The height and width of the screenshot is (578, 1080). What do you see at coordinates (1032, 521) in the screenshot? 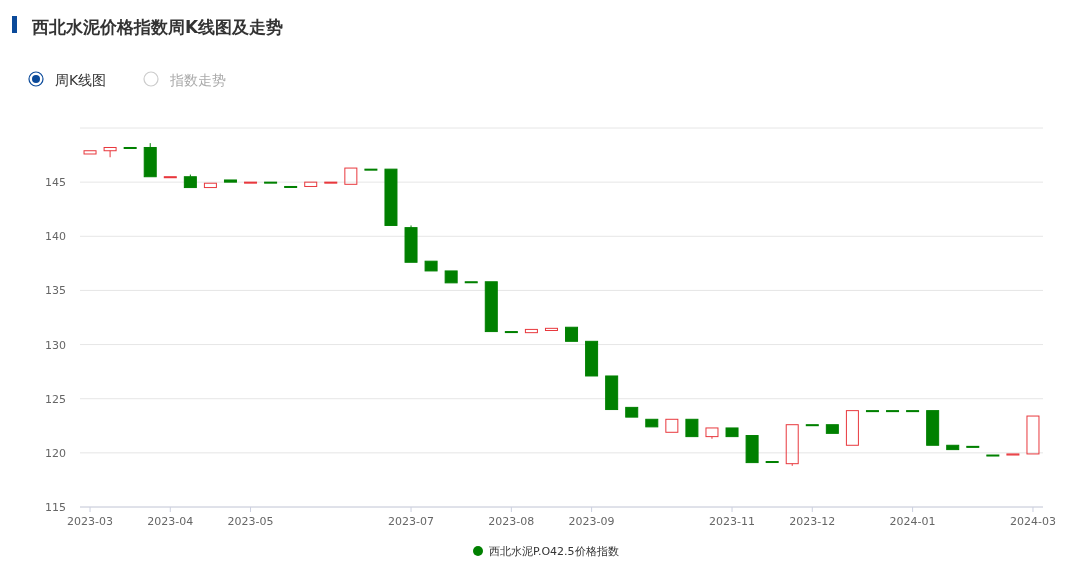
I see `x-tick-label: 2024-03` at bounding box center [1032, 521].